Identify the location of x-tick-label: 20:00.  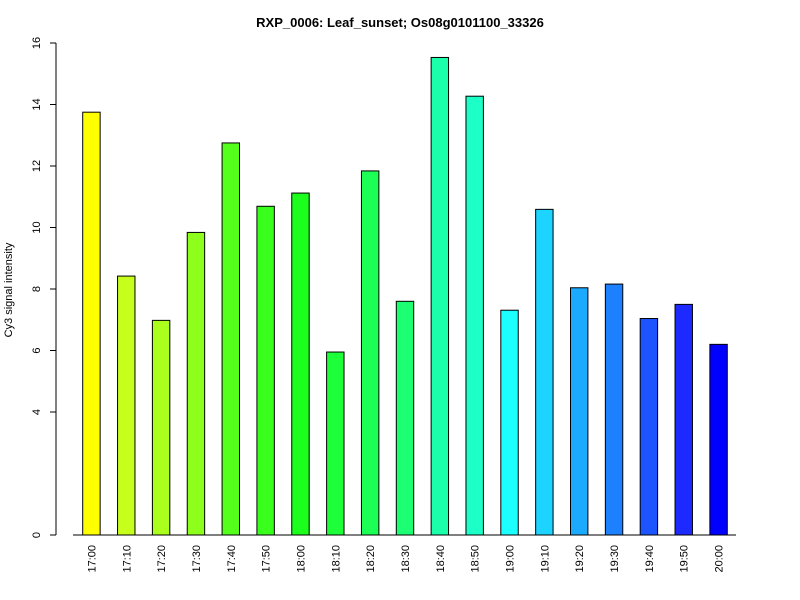
(720, 559).